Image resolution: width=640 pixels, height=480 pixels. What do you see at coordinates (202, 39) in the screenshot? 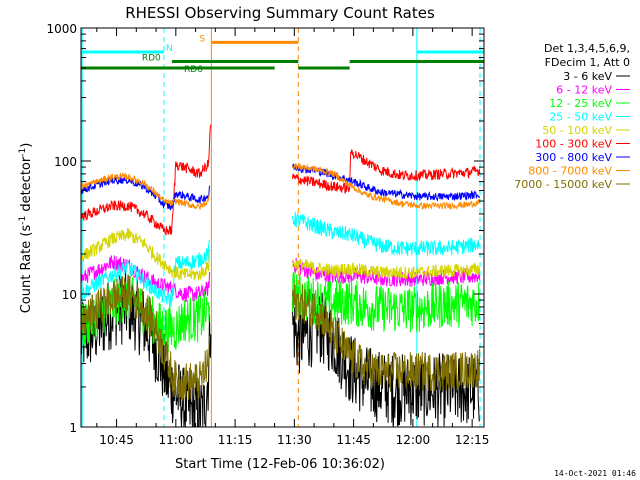
I see `flag-label-2: S` at bounding box center [202, 39].